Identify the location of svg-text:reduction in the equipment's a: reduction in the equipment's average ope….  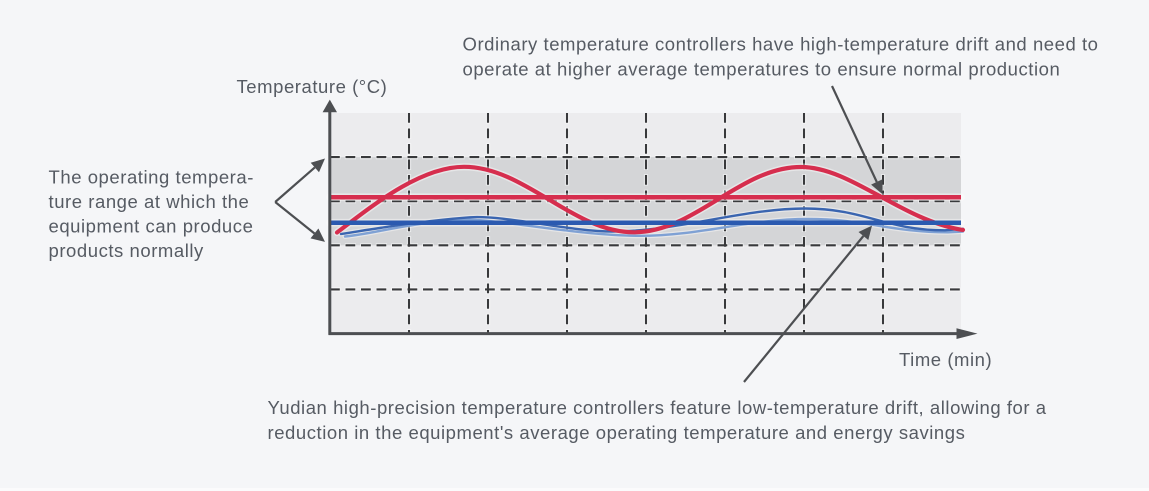
(617, 432).